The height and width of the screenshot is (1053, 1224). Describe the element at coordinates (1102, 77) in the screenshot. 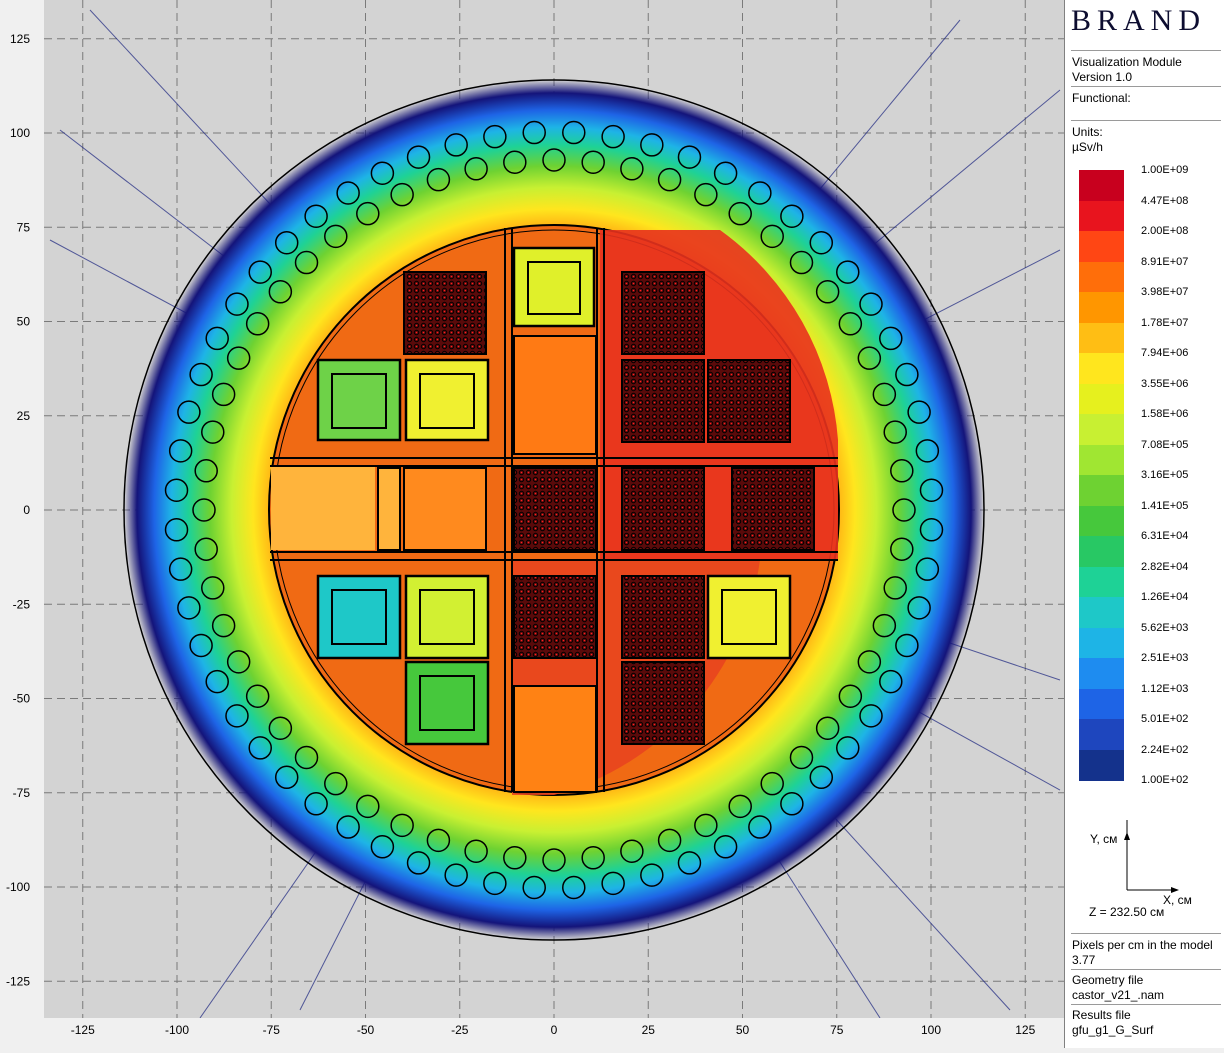

I see `module-version: Version 1.0` at that location.